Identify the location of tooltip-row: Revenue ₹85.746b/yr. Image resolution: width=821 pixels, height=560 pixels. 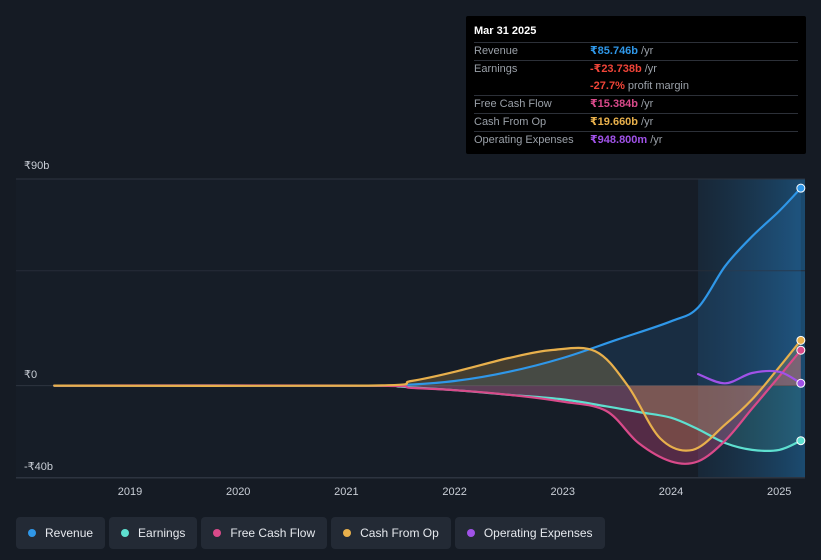
(636, 51).